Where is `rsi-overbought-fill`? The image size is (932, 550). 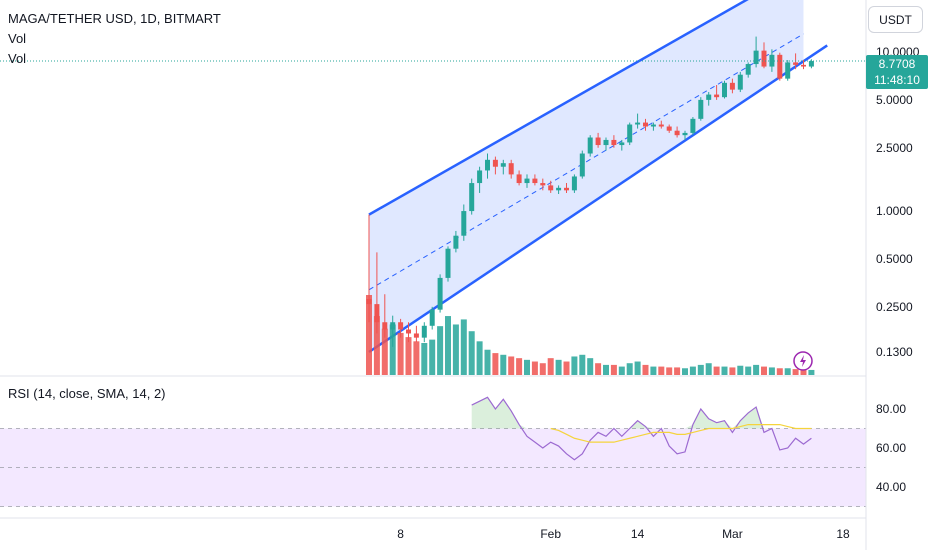 rsi-overbought-fill is located at coordinates (641, 413).